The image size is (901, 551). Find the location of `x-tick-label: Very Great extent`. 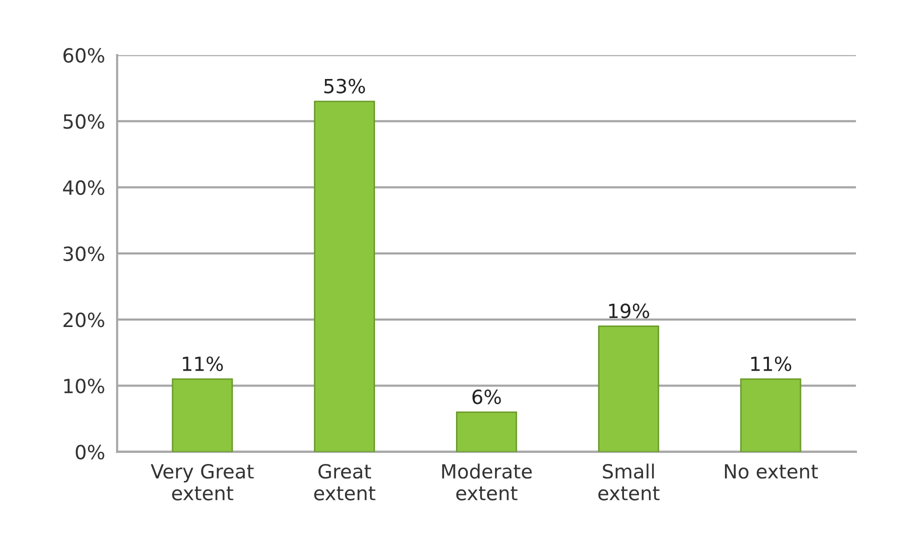

x-tick-label: Very Great extent is located at coordinates (202, 482).